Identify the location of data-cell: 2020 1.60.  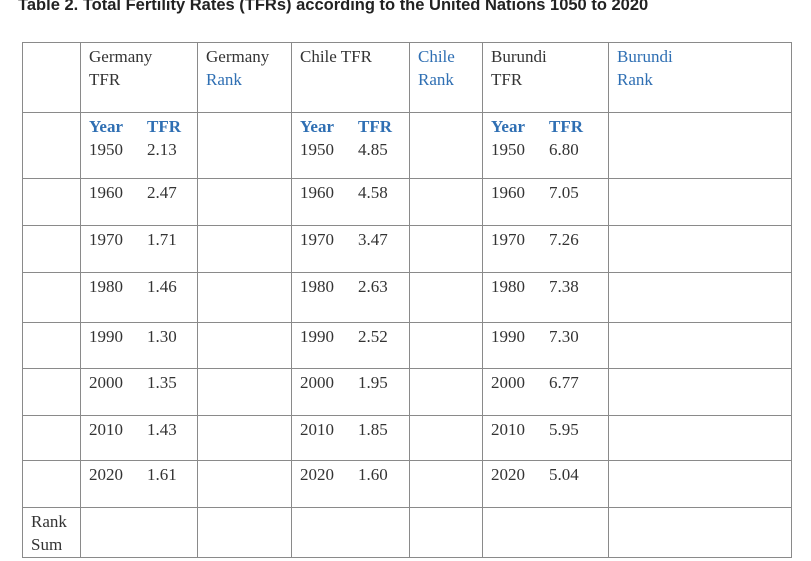
(350, 484).